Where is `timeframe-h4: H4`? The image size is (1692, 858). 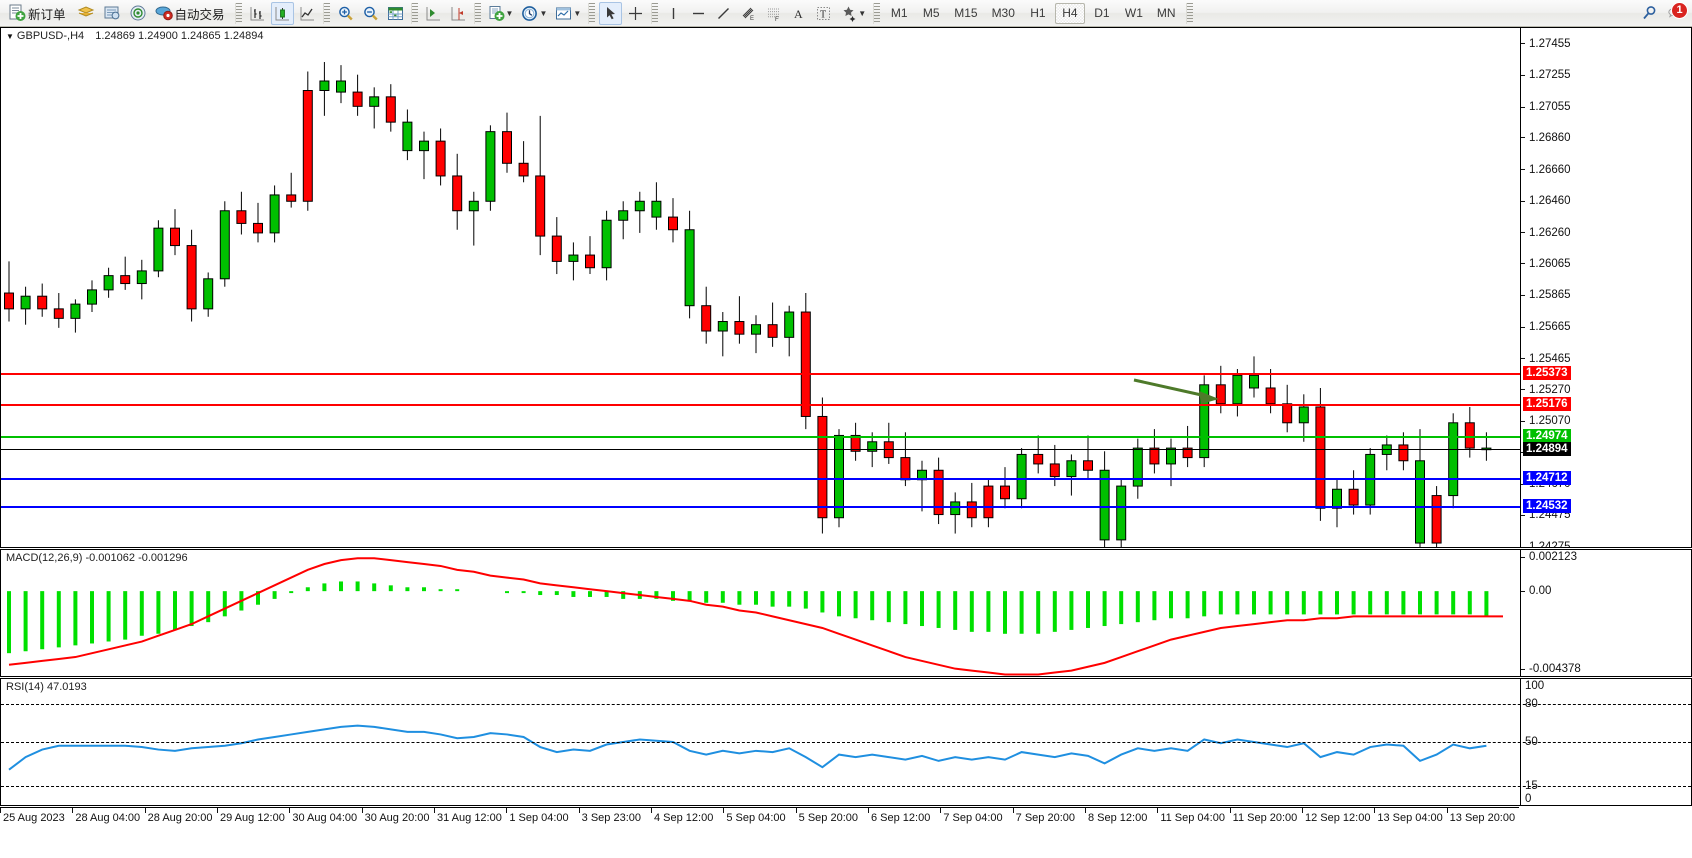 timeframe-h4: H4 is located at coordinates (1069, 13).